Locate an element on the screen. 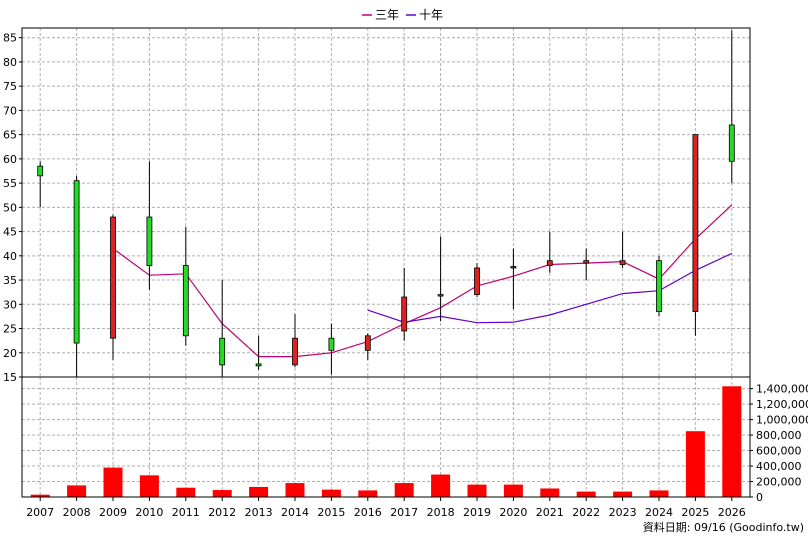 The height and width of the screenshot is (540, 808). price-tick-label: 15 is located at coordinates (10, 377).